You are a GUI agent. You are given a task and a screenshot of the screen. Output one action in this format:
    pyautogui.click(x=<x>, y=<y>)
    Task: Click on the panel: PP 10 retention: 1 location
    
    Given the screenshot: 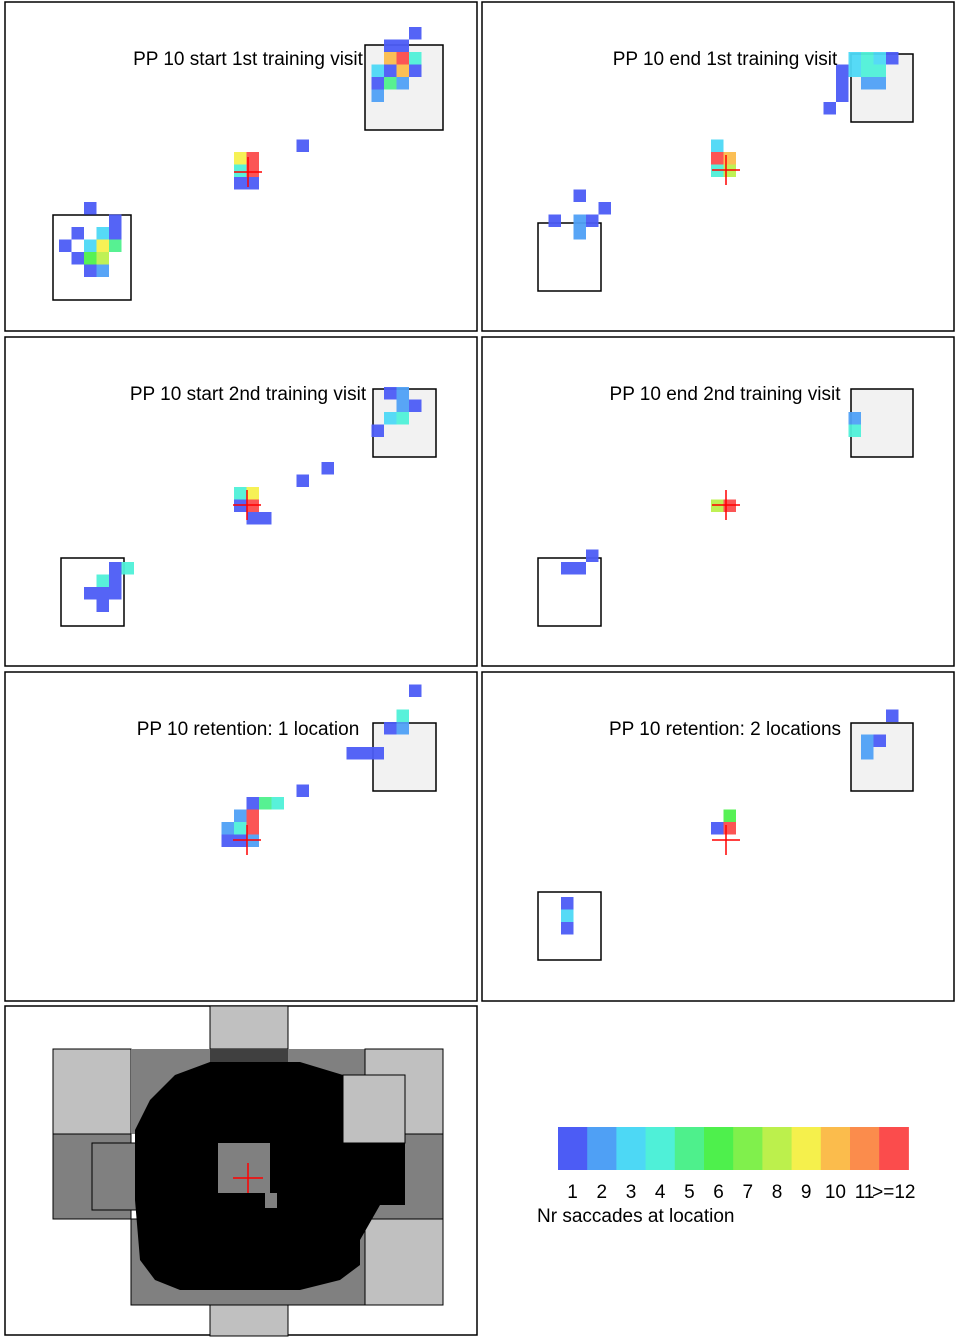 What is the action you would take?
    pyautogui.click(x=241, y=836)
    